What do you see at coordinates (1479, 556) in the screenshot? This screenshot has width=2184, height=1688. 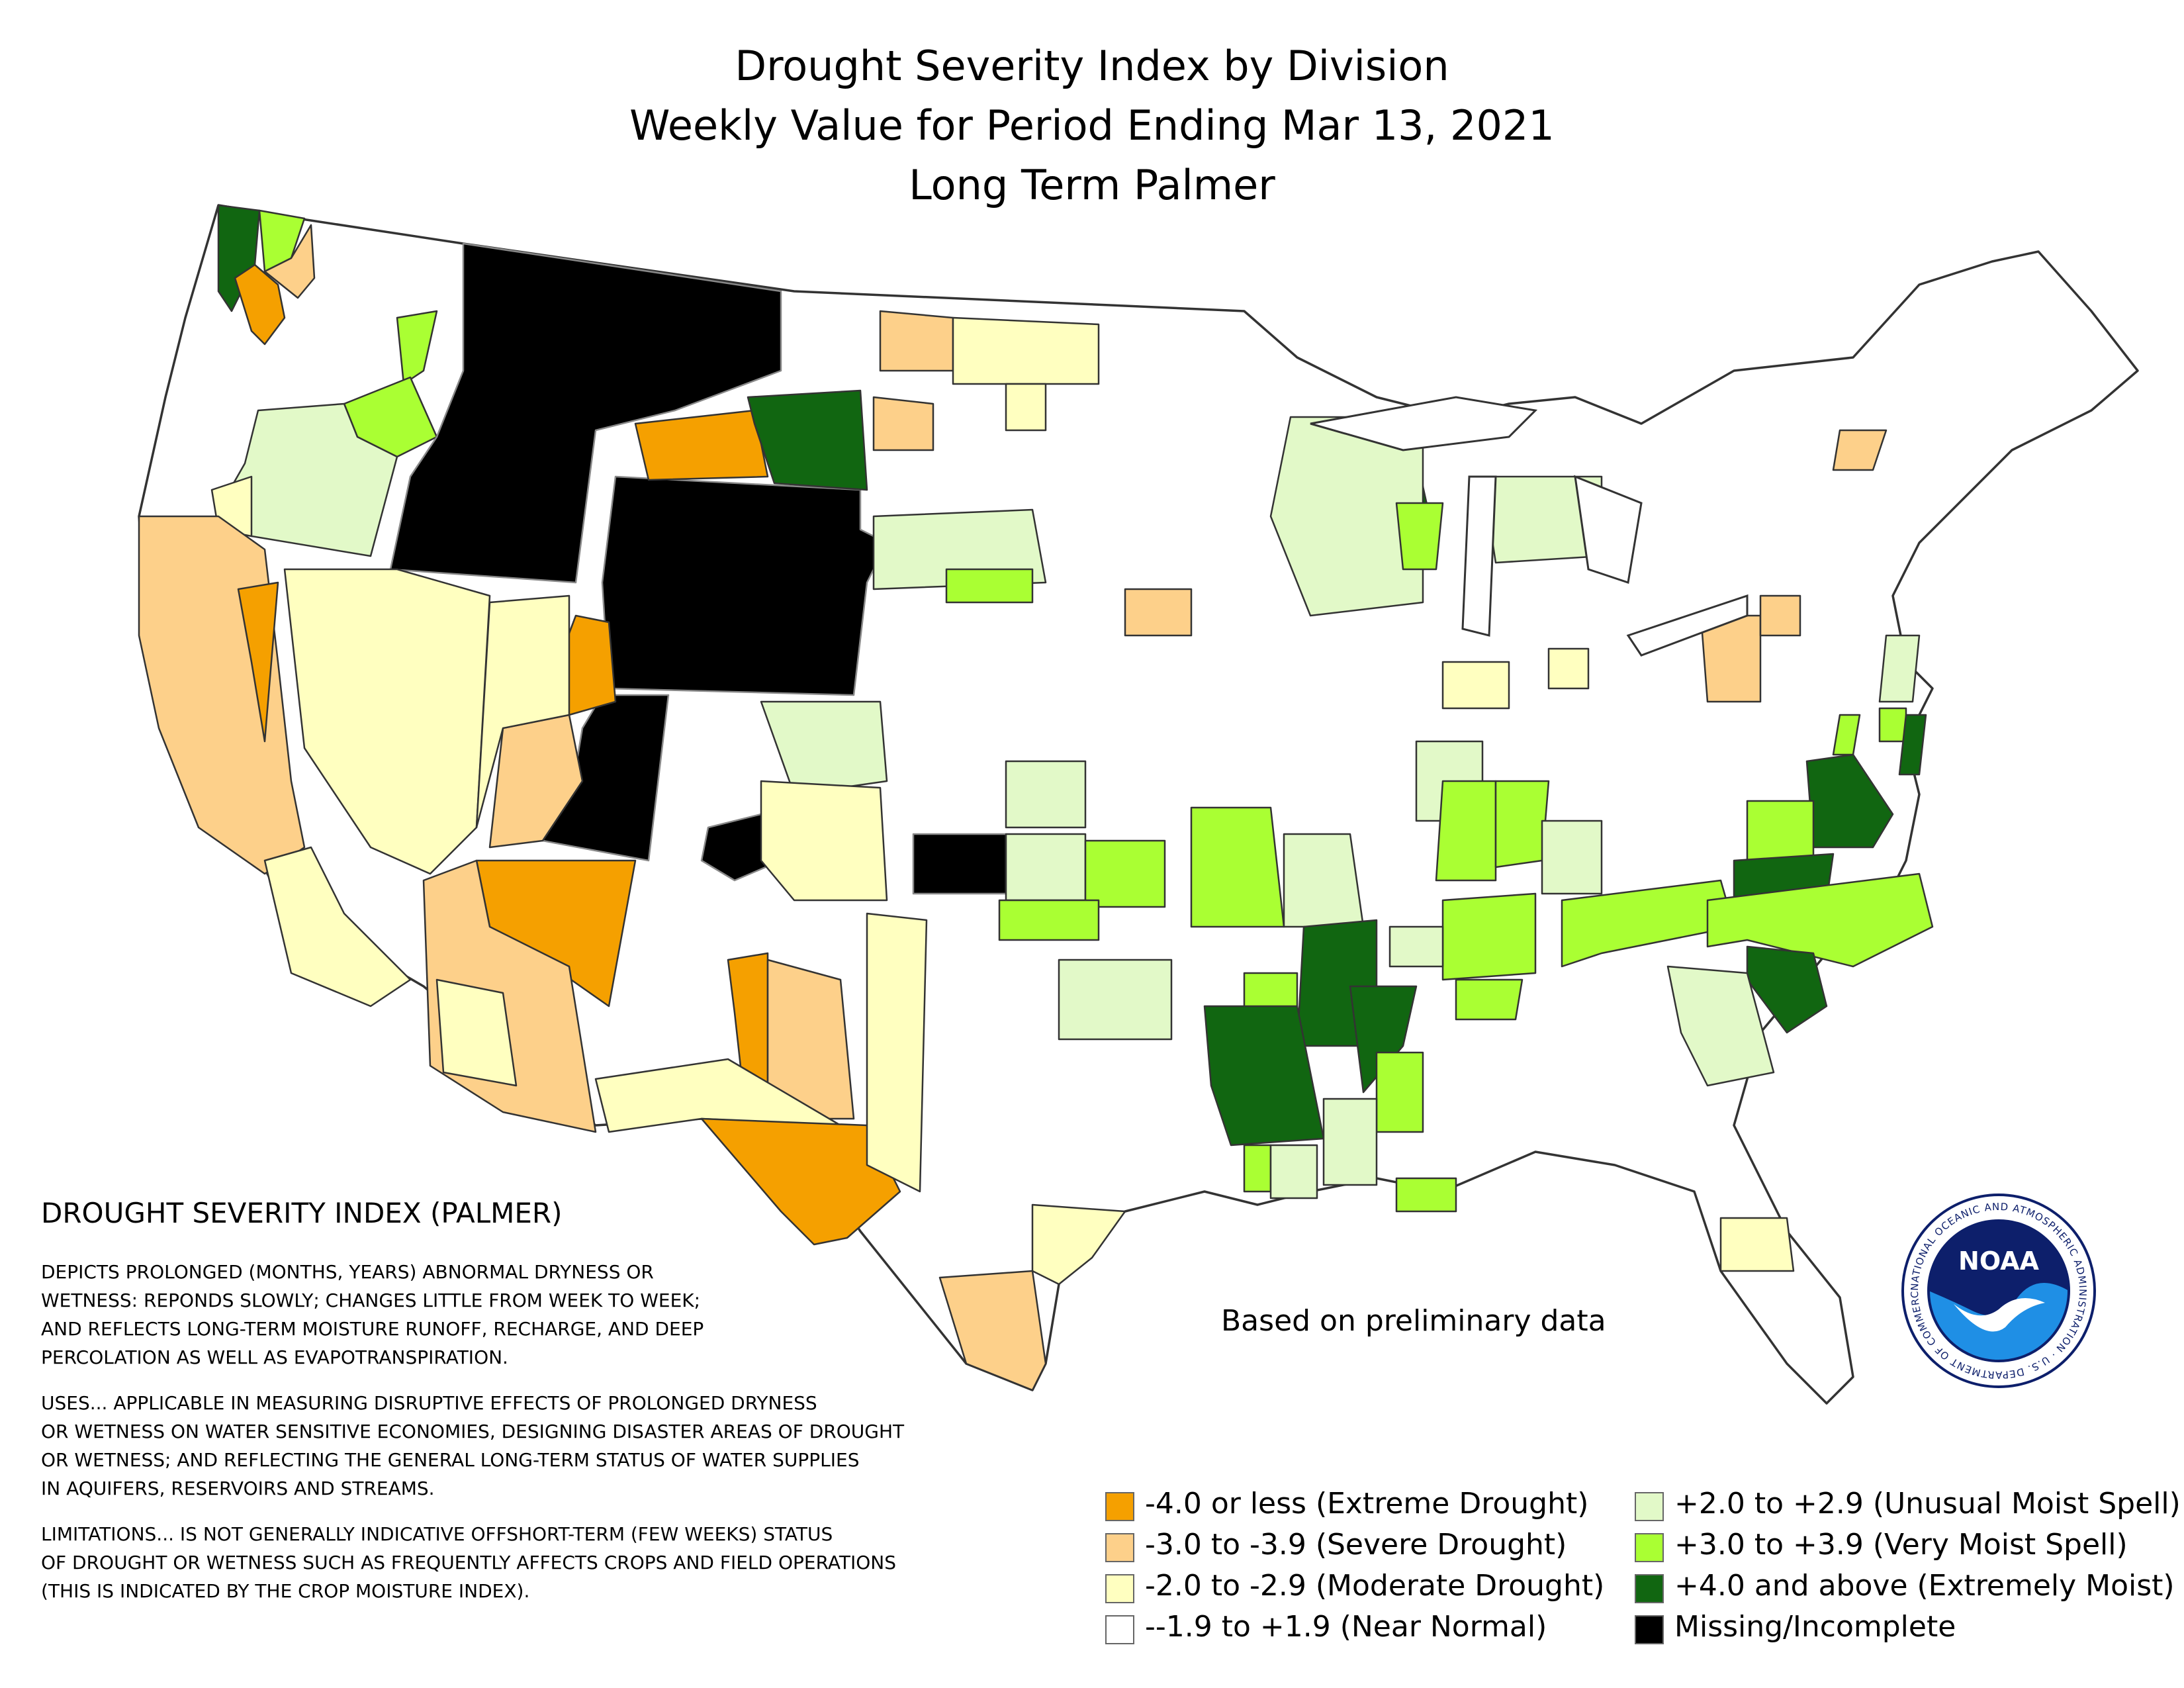 I see `lake-michigan` at bounding box center [1479, 556].